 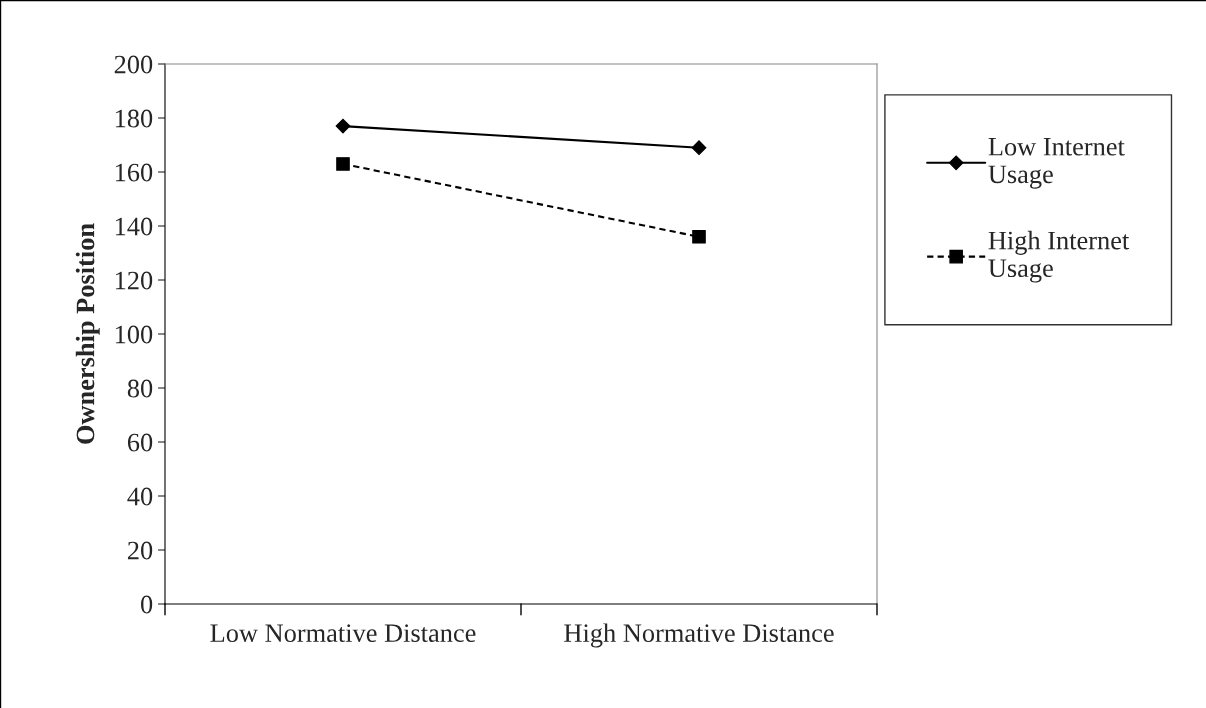 What do you see at coordinates (133, 64) in the screenshot?
I see `y-tick-label: 200` at bounding box center [133, 64].